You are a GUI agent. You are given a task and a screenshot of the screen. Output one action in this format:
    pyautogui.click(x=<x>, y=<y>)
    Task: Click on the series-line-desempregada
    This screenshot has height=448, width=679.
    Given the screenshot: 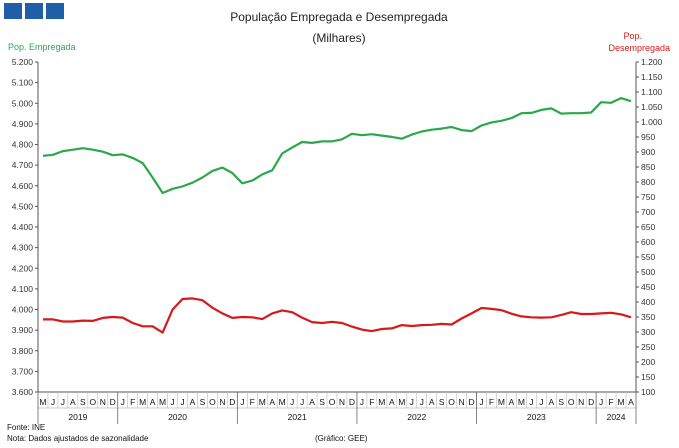 What is the action you would take?
    pyautogui.click(x=337, y=315)
    